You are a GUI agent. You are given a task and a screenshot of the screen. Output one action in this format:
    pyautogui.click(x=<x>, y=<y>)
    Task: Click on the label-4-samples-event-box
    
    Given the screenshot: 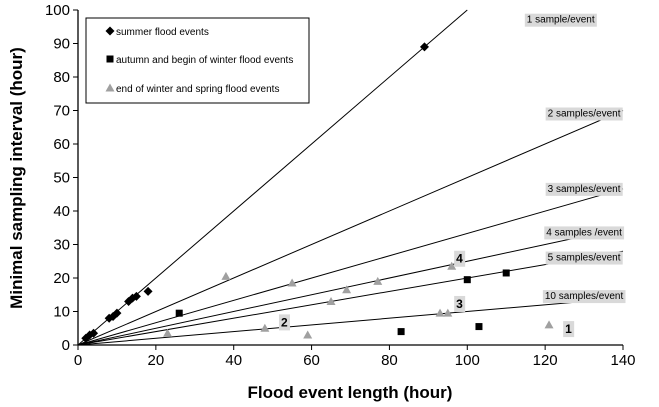 What is the action you would take?
    pyautogui.click(x=584, y=233)
    